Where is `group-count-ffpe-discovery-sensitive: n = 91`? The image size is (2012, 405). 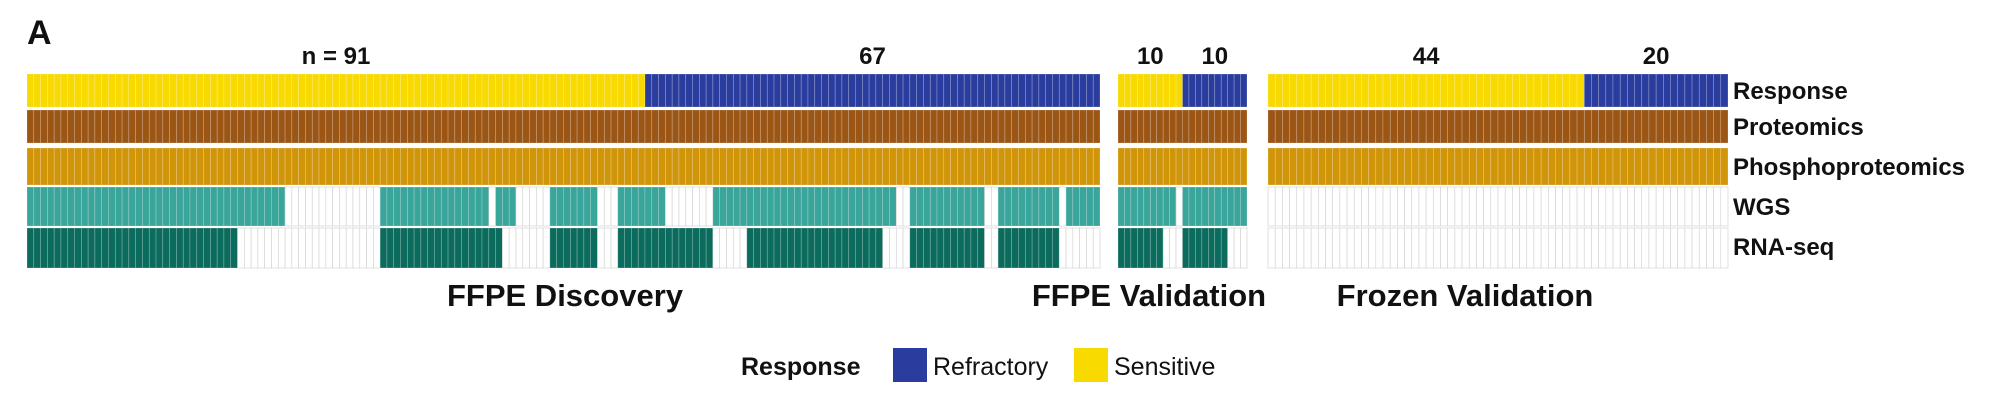
group-count-ffpe-discovery-sensitive: n = 91 is located at coordinates (336, 56).